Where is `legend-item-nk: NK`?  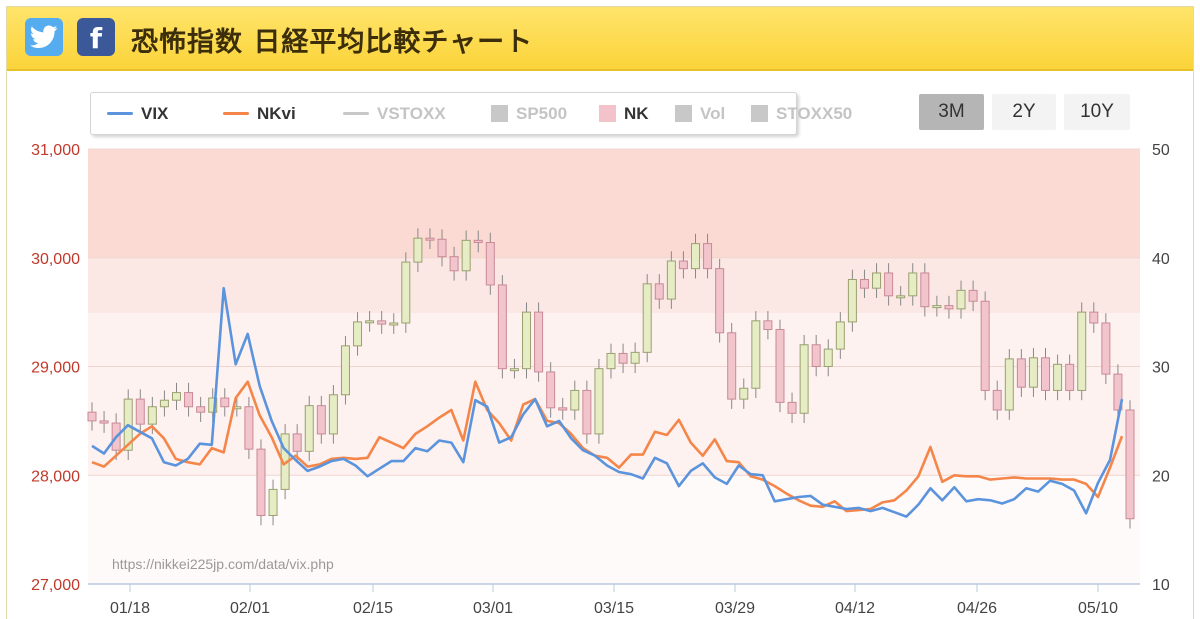 legend-item-nk: NK is located at coordinates (624, 113).